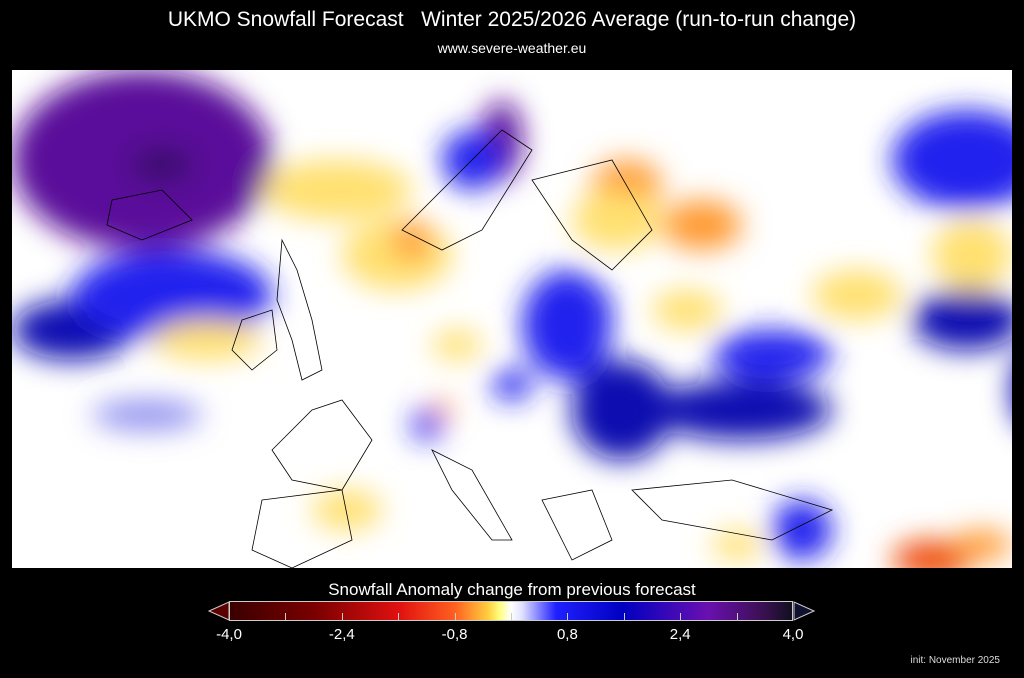 The width and height of the screenshot is (1024, 678). What do you see at coordinates (219, 611) in the screenshot?
I see `colorbar-min-arrow` at bounding box center [219, 611].